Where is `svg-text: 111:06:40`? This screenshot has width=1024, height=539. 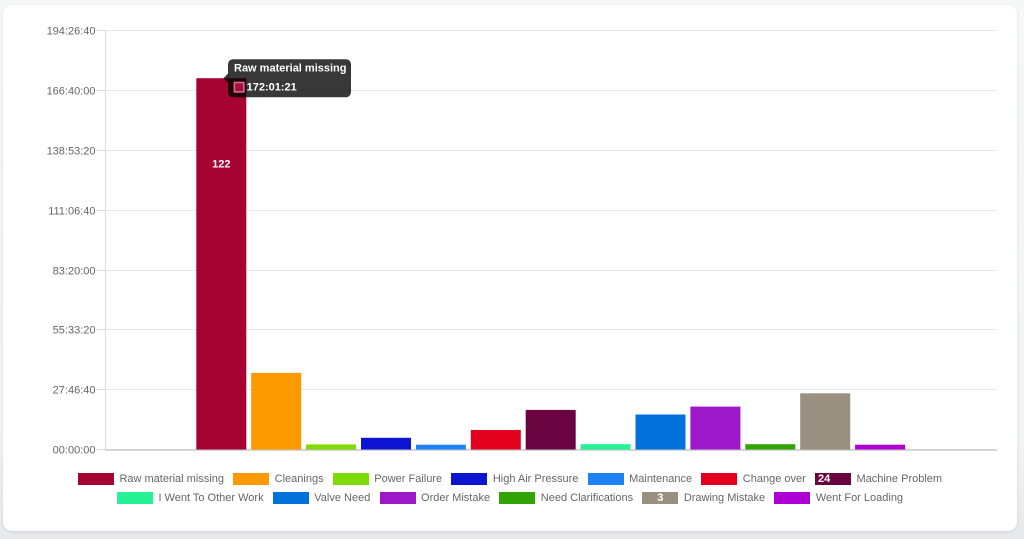 svg-text: 111:06:40 is located at coordinates (71, 211).